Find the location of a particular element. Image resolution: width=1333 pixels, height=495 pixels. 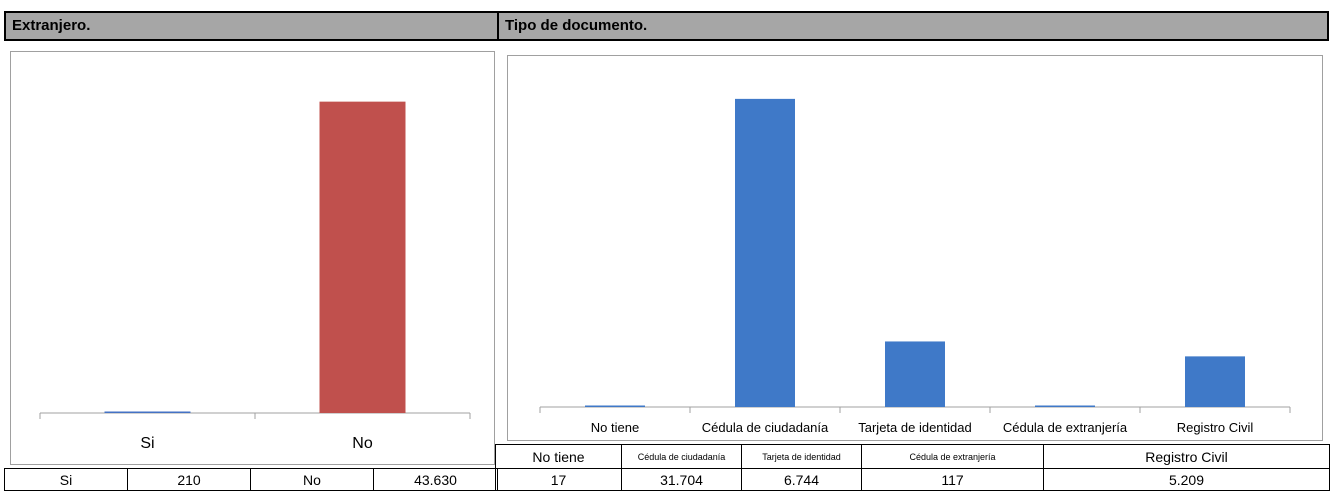

value-cedula-extranjeria: 117 is located at coordinates (952, 479).